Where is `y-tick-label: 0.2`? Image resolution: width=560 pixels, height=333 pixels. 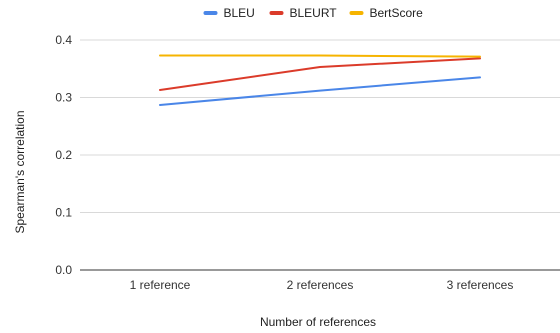
y-tick-label: 0.2 is located at coordinates (63, 155).